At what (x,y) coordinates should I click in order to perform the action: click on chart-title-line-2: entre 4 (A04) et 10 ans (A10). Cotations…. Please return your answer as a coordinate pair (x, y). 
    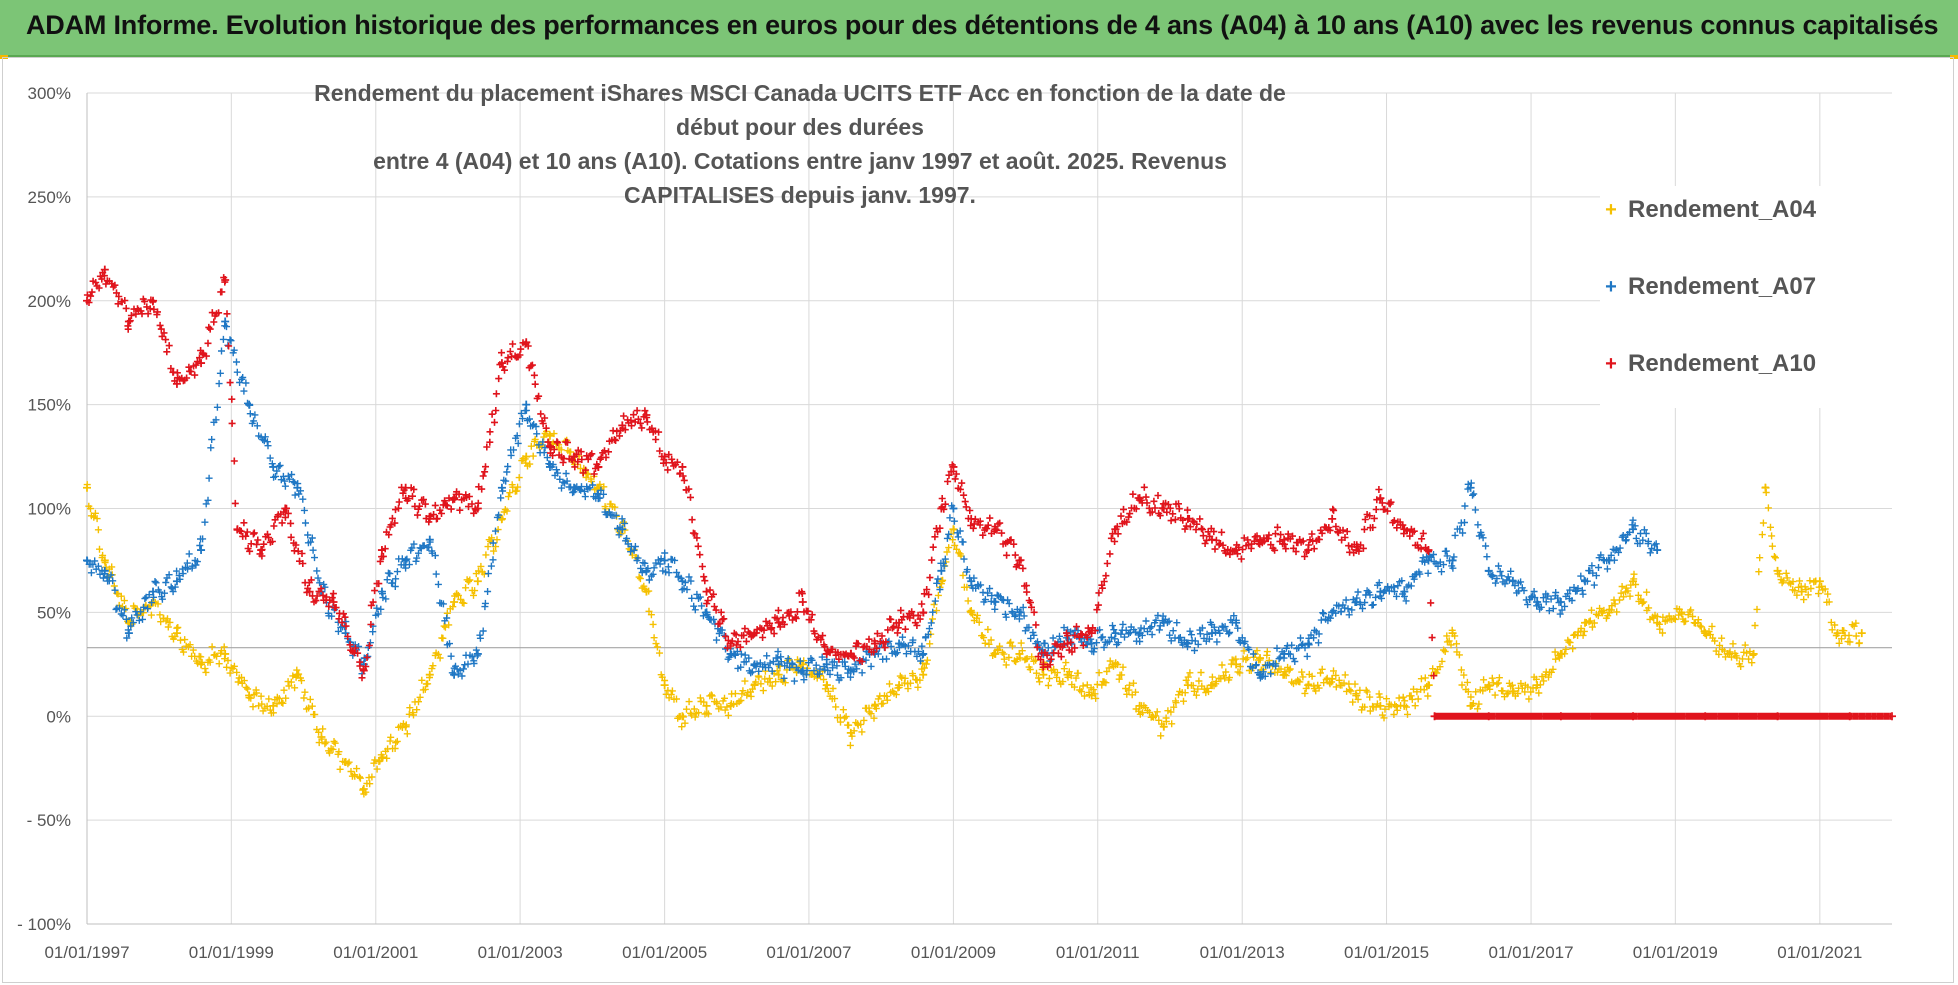
    Looking at the image, I should click on (800, 178).